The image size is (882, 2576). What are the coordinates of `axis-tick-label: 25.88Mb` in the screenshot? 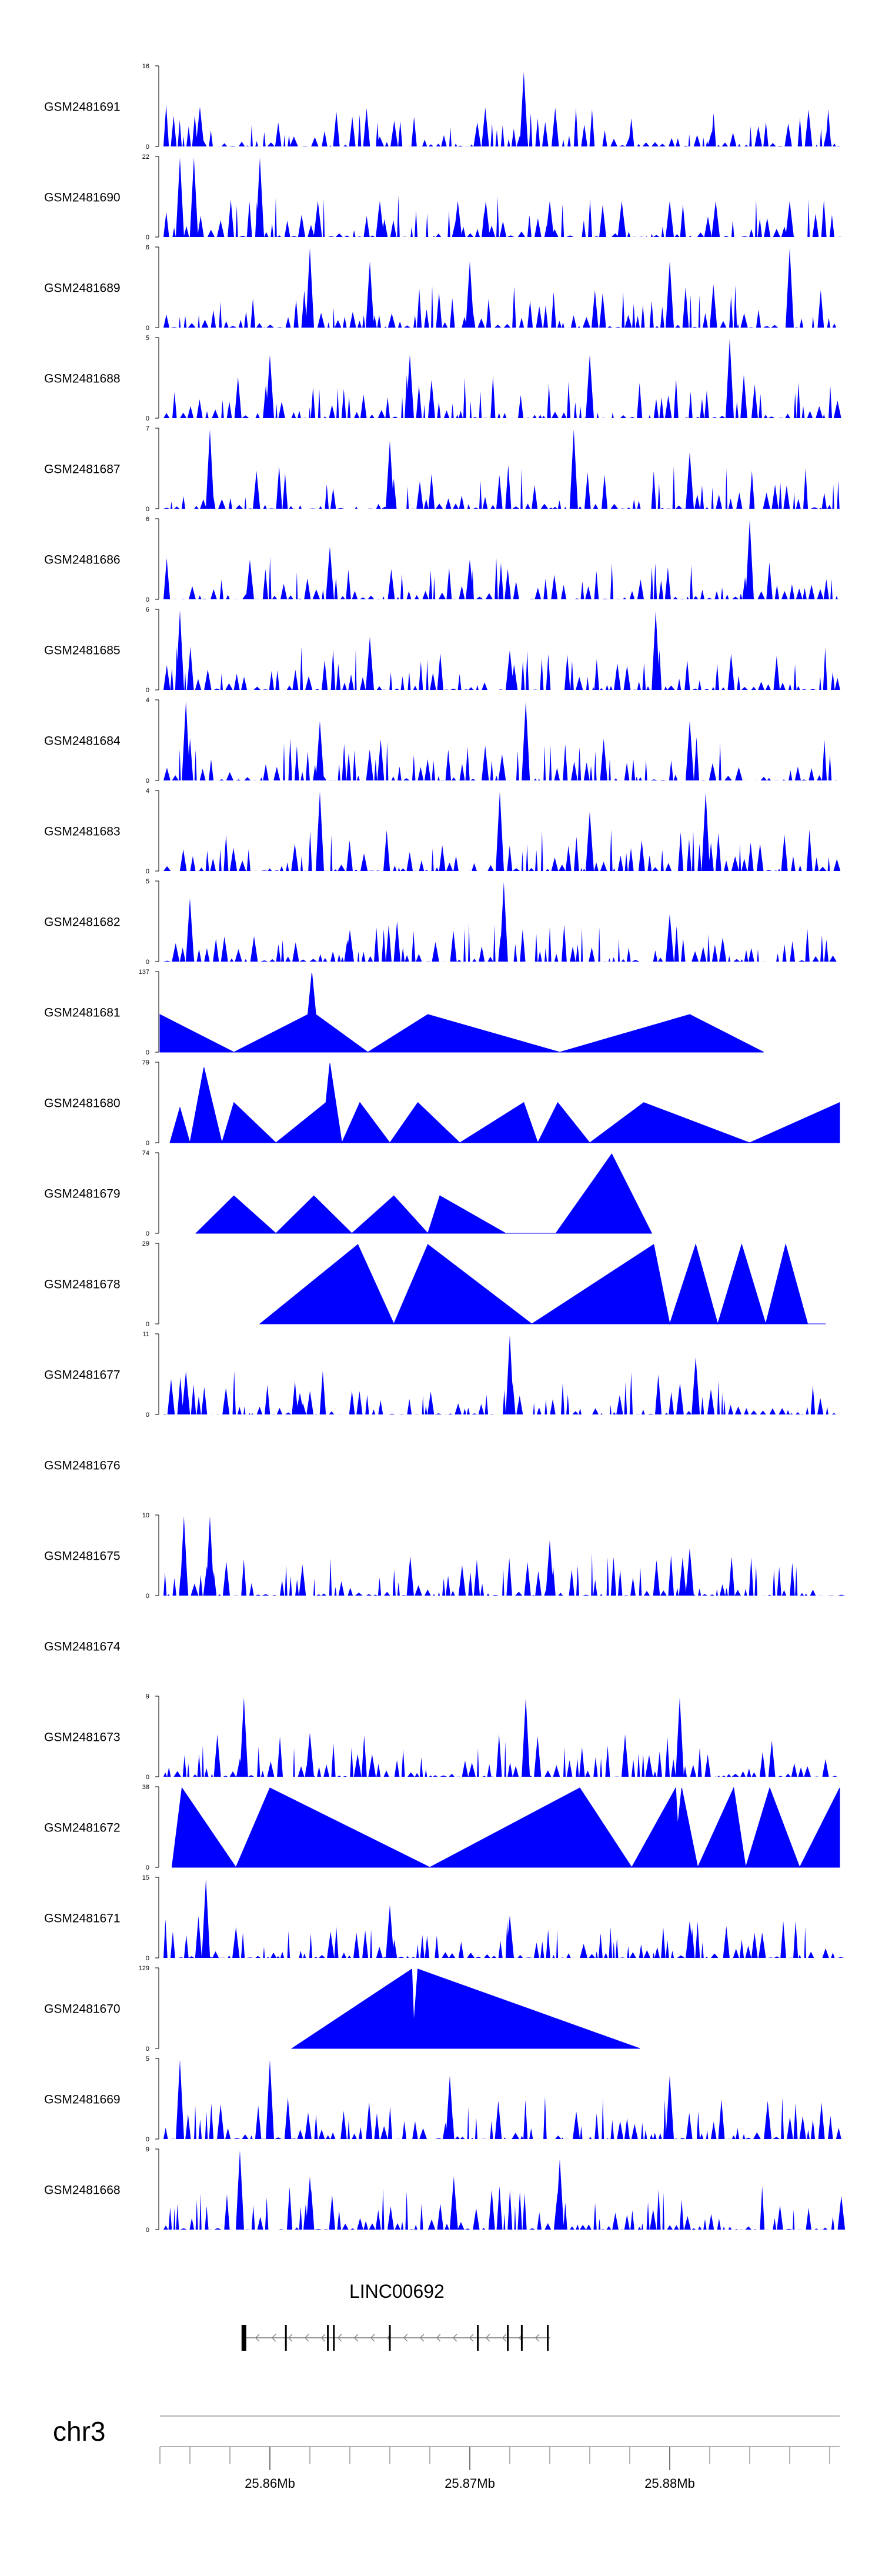 It's located at (669, 2483).